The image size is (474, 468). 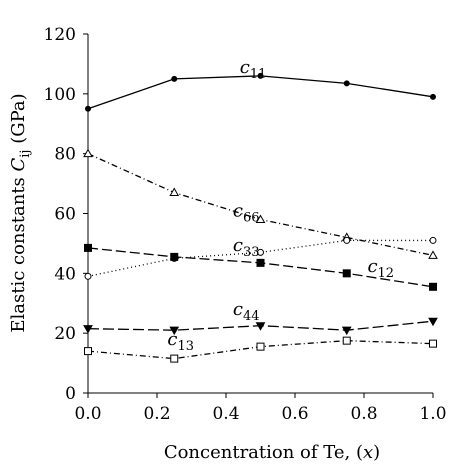 I want to click on y-tick-label: 40, so click(x=65, y=274).